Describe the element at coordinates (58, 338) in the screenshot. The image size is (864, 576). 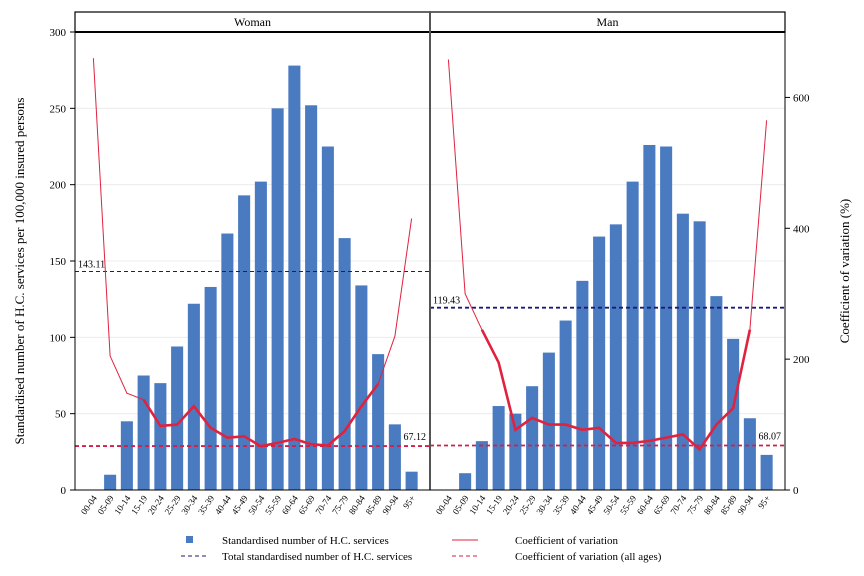
I see `y-tick-label: 100` at that location.